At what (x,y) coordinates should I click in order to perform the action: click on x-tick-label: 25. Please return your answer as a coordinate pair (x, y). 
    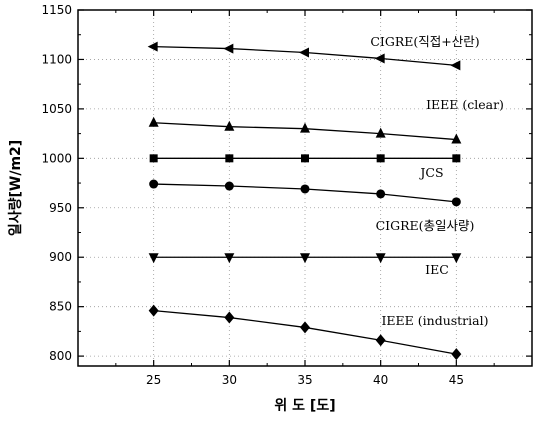
    Looking at the image, I should click on (153, 380).